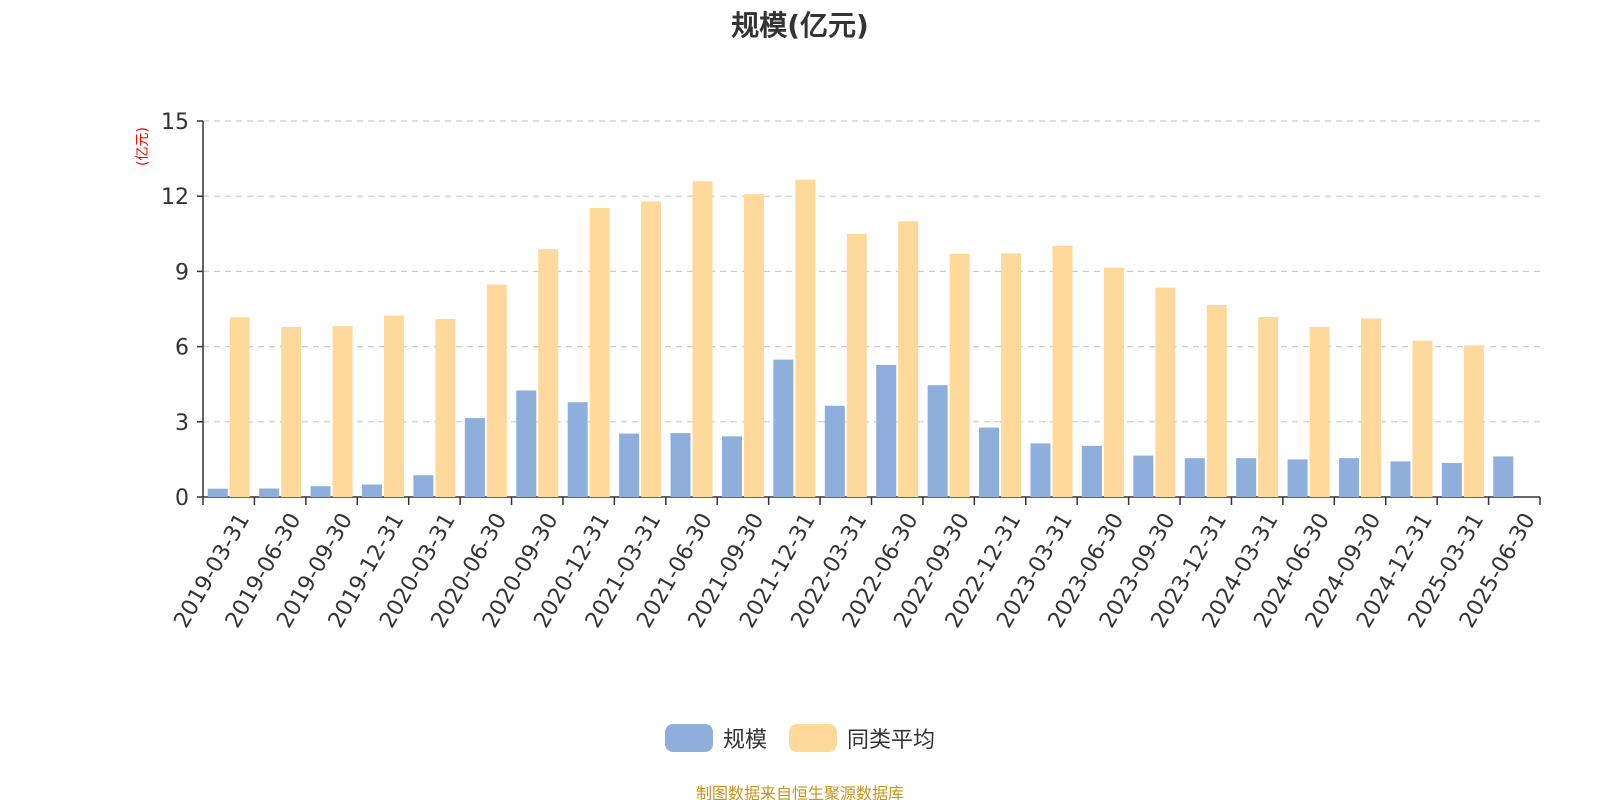 This screenshot has height=800, width=1600. What do you see at coordinates (182, 272) in the screenshot?
I see `y-tick-label: 9` at bounding box center [182, 272].